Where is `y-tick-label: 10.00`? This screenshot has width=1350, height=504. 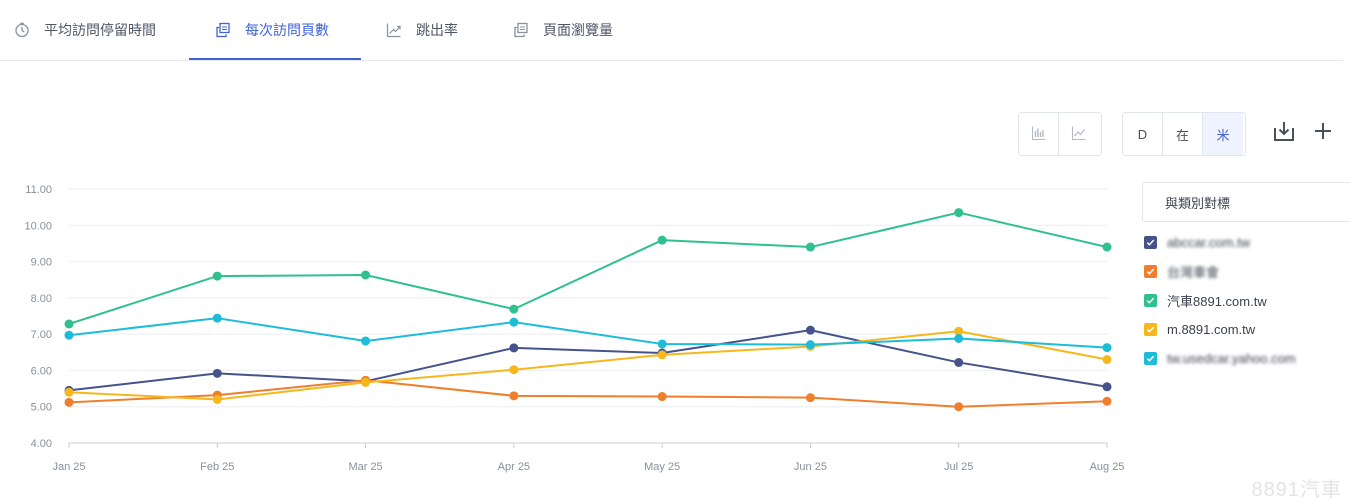
y-tick-label: 10.00 is located at coordinates (38, 226).